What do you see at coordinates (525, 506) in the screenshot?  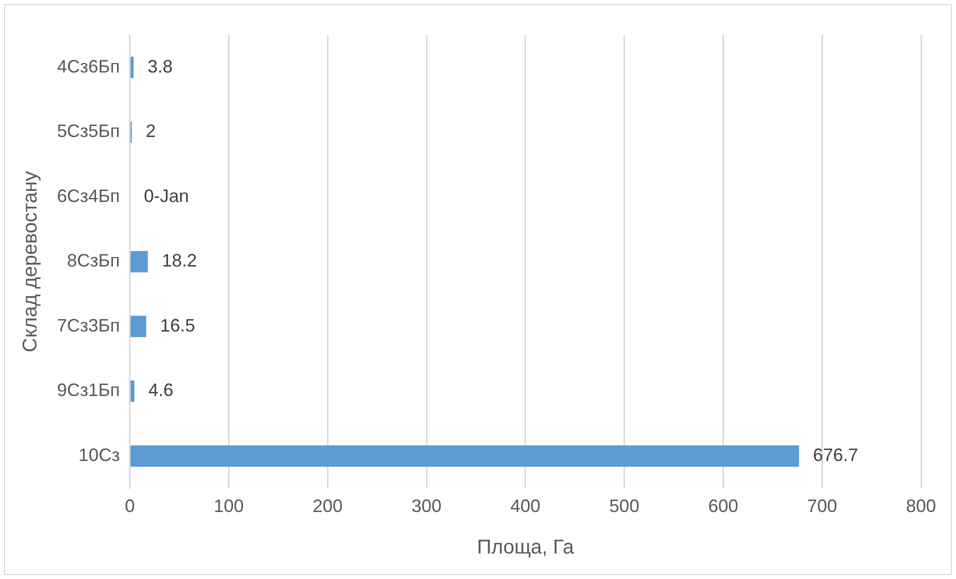 I see `x-tick-label: 400` at bounding box center [525, 506].